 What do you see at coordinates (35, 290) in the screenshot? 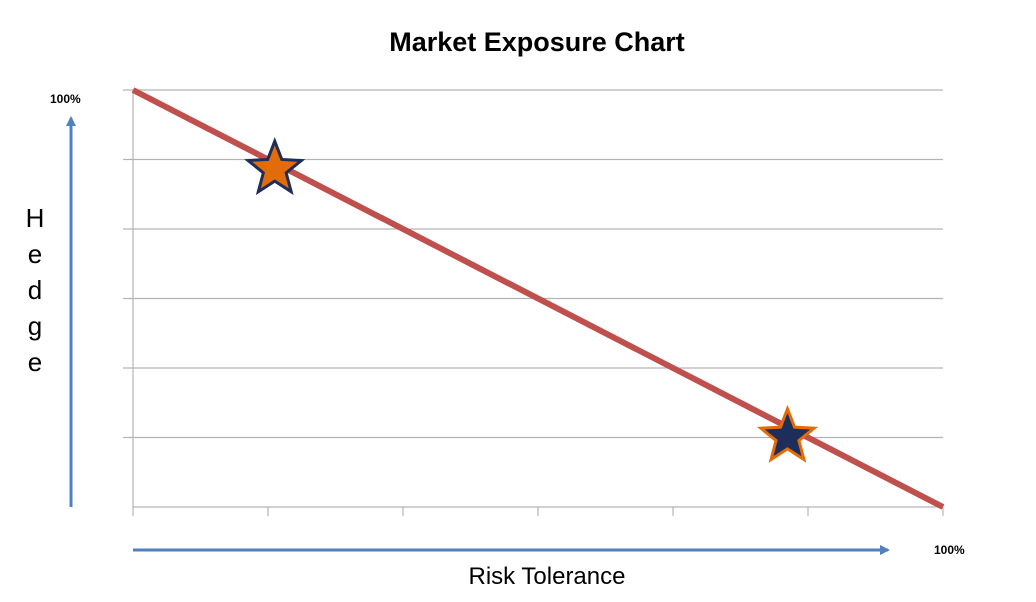
I see `y-axis-label-letter: d` at bounding box center [35, 290].